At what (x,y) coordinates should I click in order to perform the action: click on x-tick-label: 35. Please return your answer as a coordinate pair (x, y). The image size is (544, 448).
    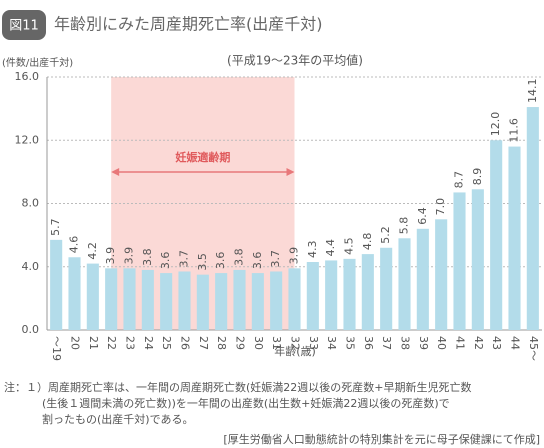
    Looking at the image, I should click on (350, 343).